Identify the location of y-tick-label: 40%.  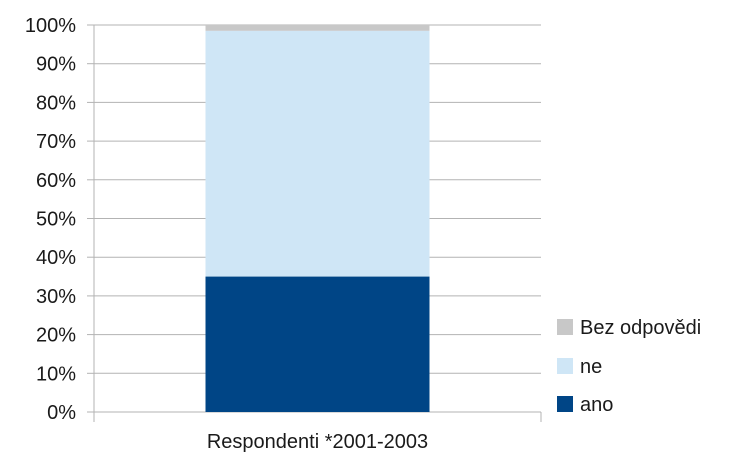
(56, 258).